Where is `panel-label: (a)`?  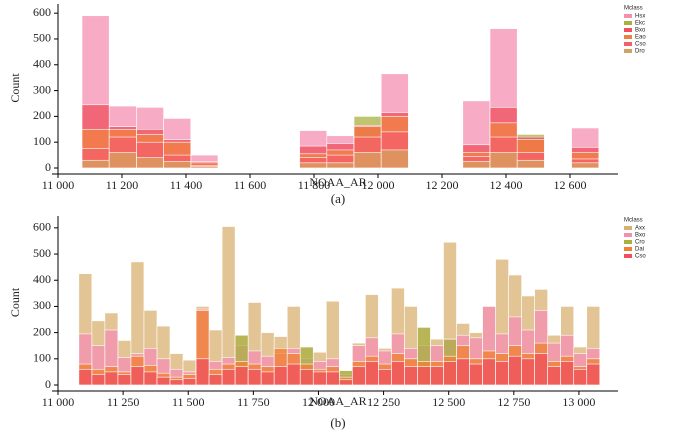
panel-label: (a) is located at coordinates (338, 198).